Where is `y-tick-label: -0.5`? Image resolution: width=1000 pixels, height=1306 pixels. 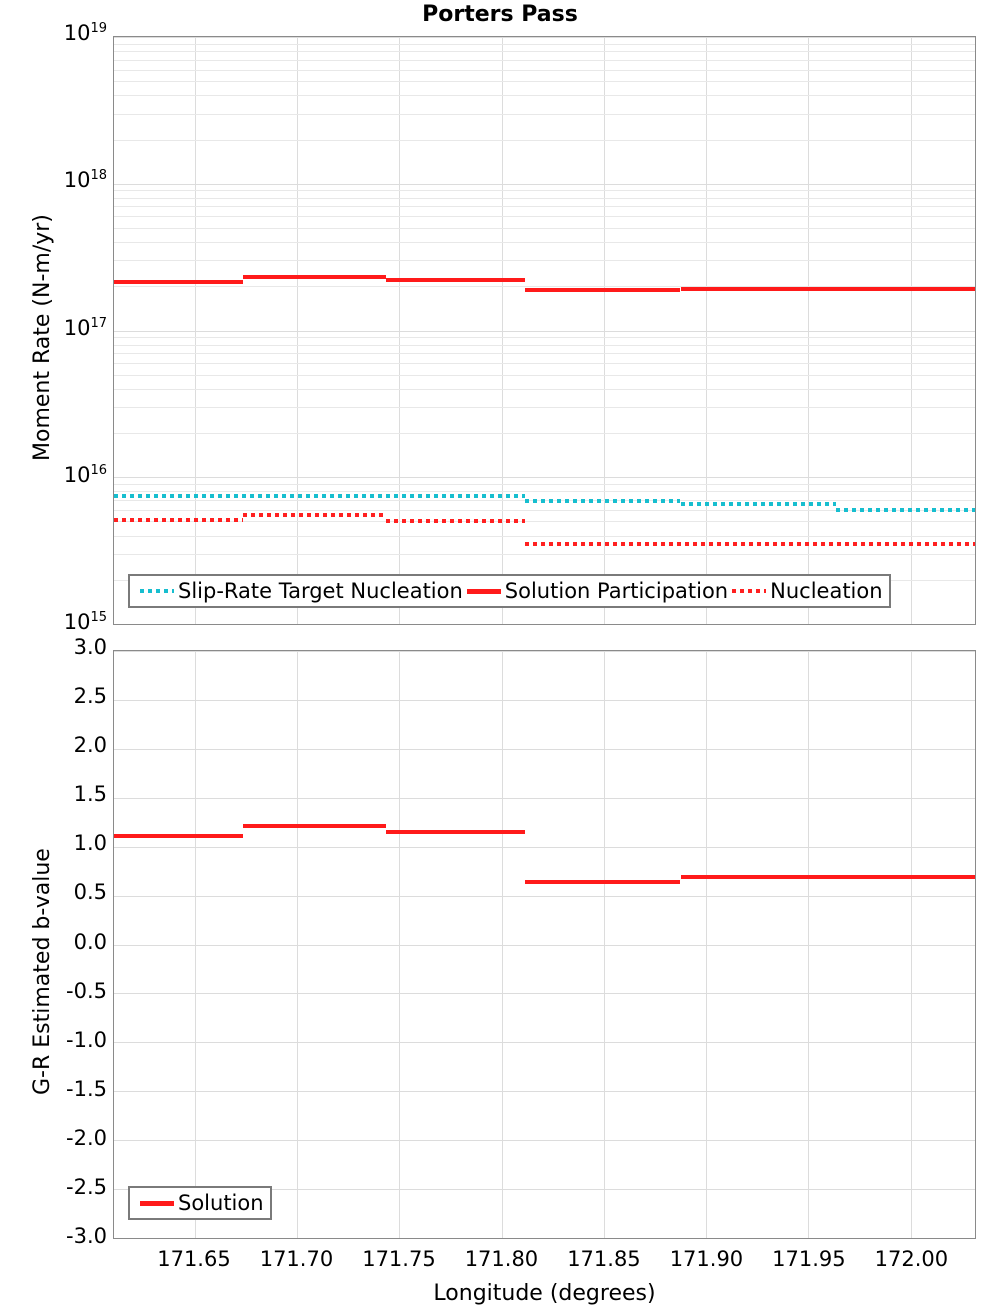 y-tick-label: -0.5 is located at coordinates (86, 990).